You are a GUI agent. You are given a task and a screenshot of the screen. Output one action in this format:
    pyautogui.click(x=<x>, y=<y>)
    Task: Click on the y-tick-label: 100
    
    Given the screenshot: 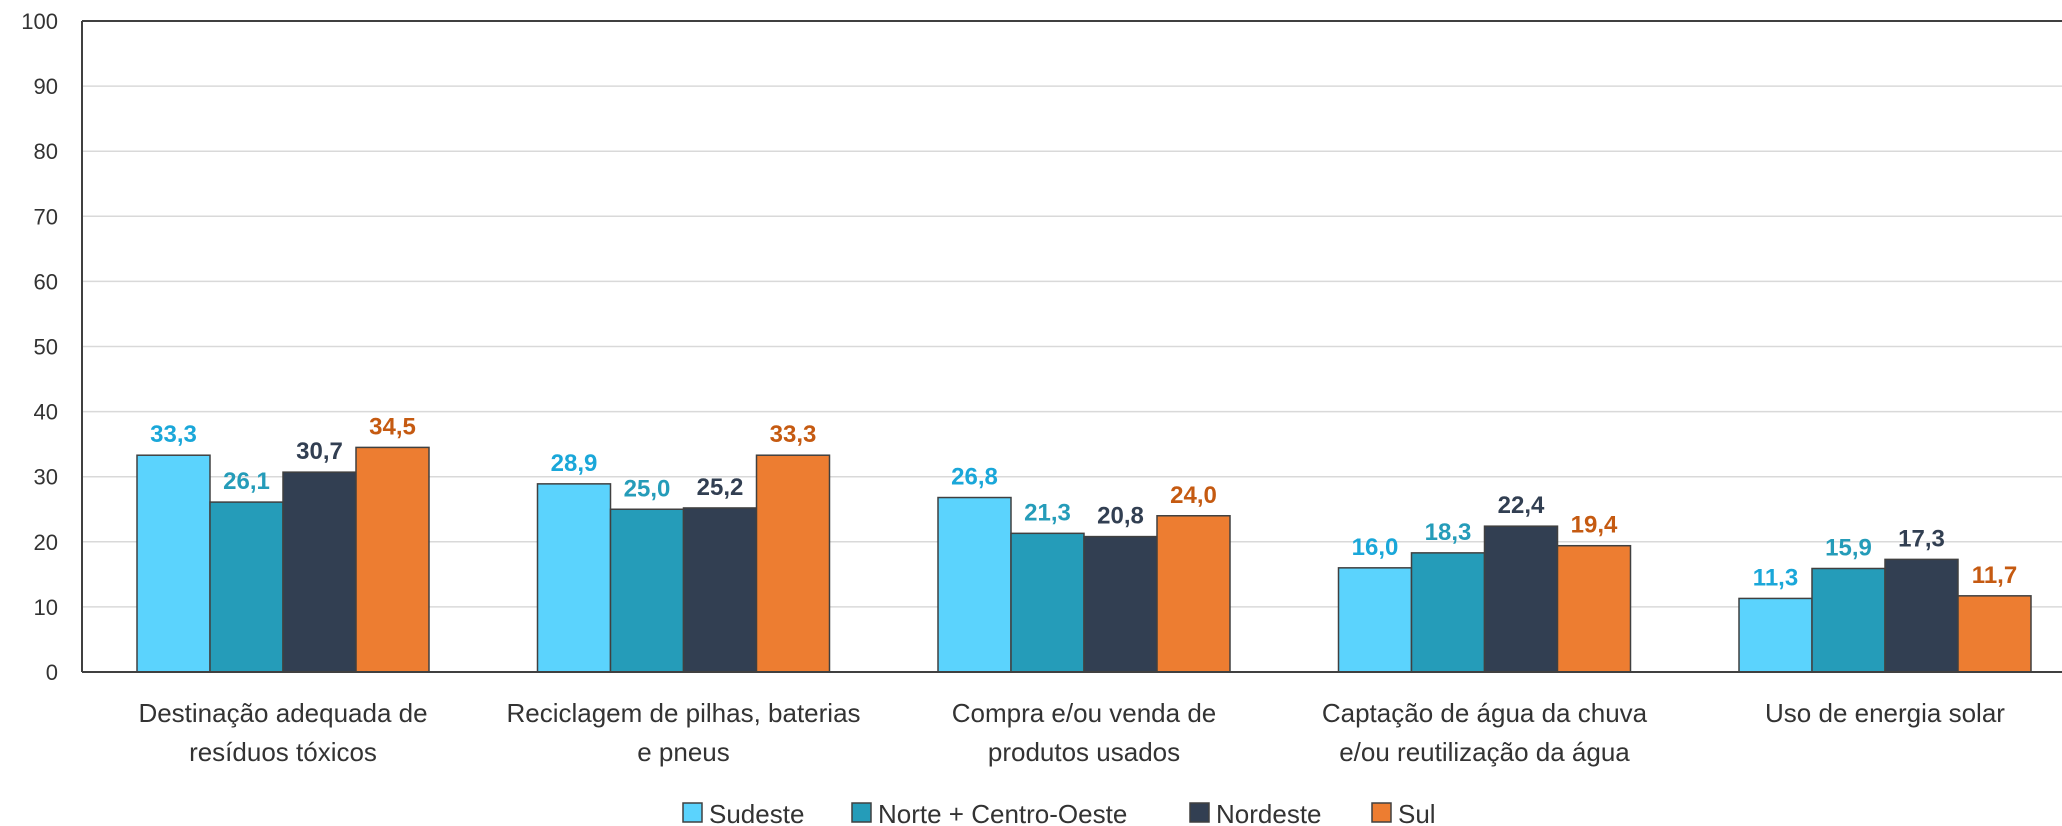 What is the action you would take?
    pyautogui.click(x=39, y=21)
    